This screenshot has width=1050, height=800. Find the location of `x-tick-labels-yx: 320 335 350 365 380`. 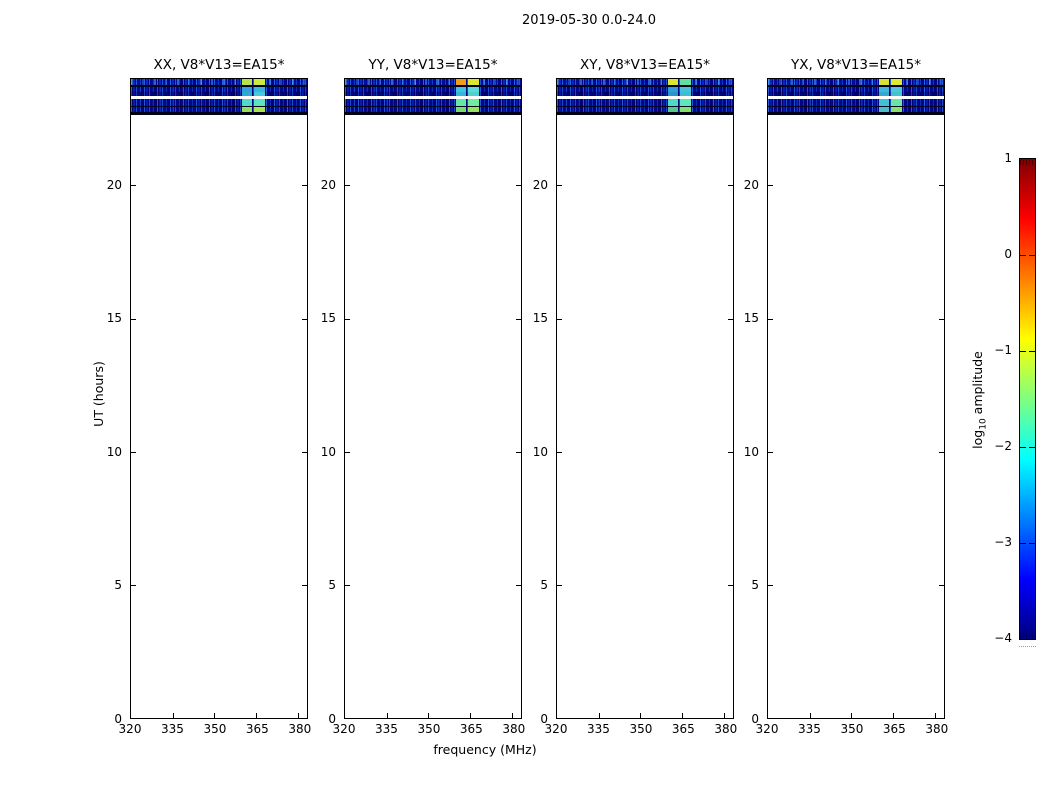

x-tick-labels-yx: 320 335 350 365 380 is located at coordinates (852, 730).